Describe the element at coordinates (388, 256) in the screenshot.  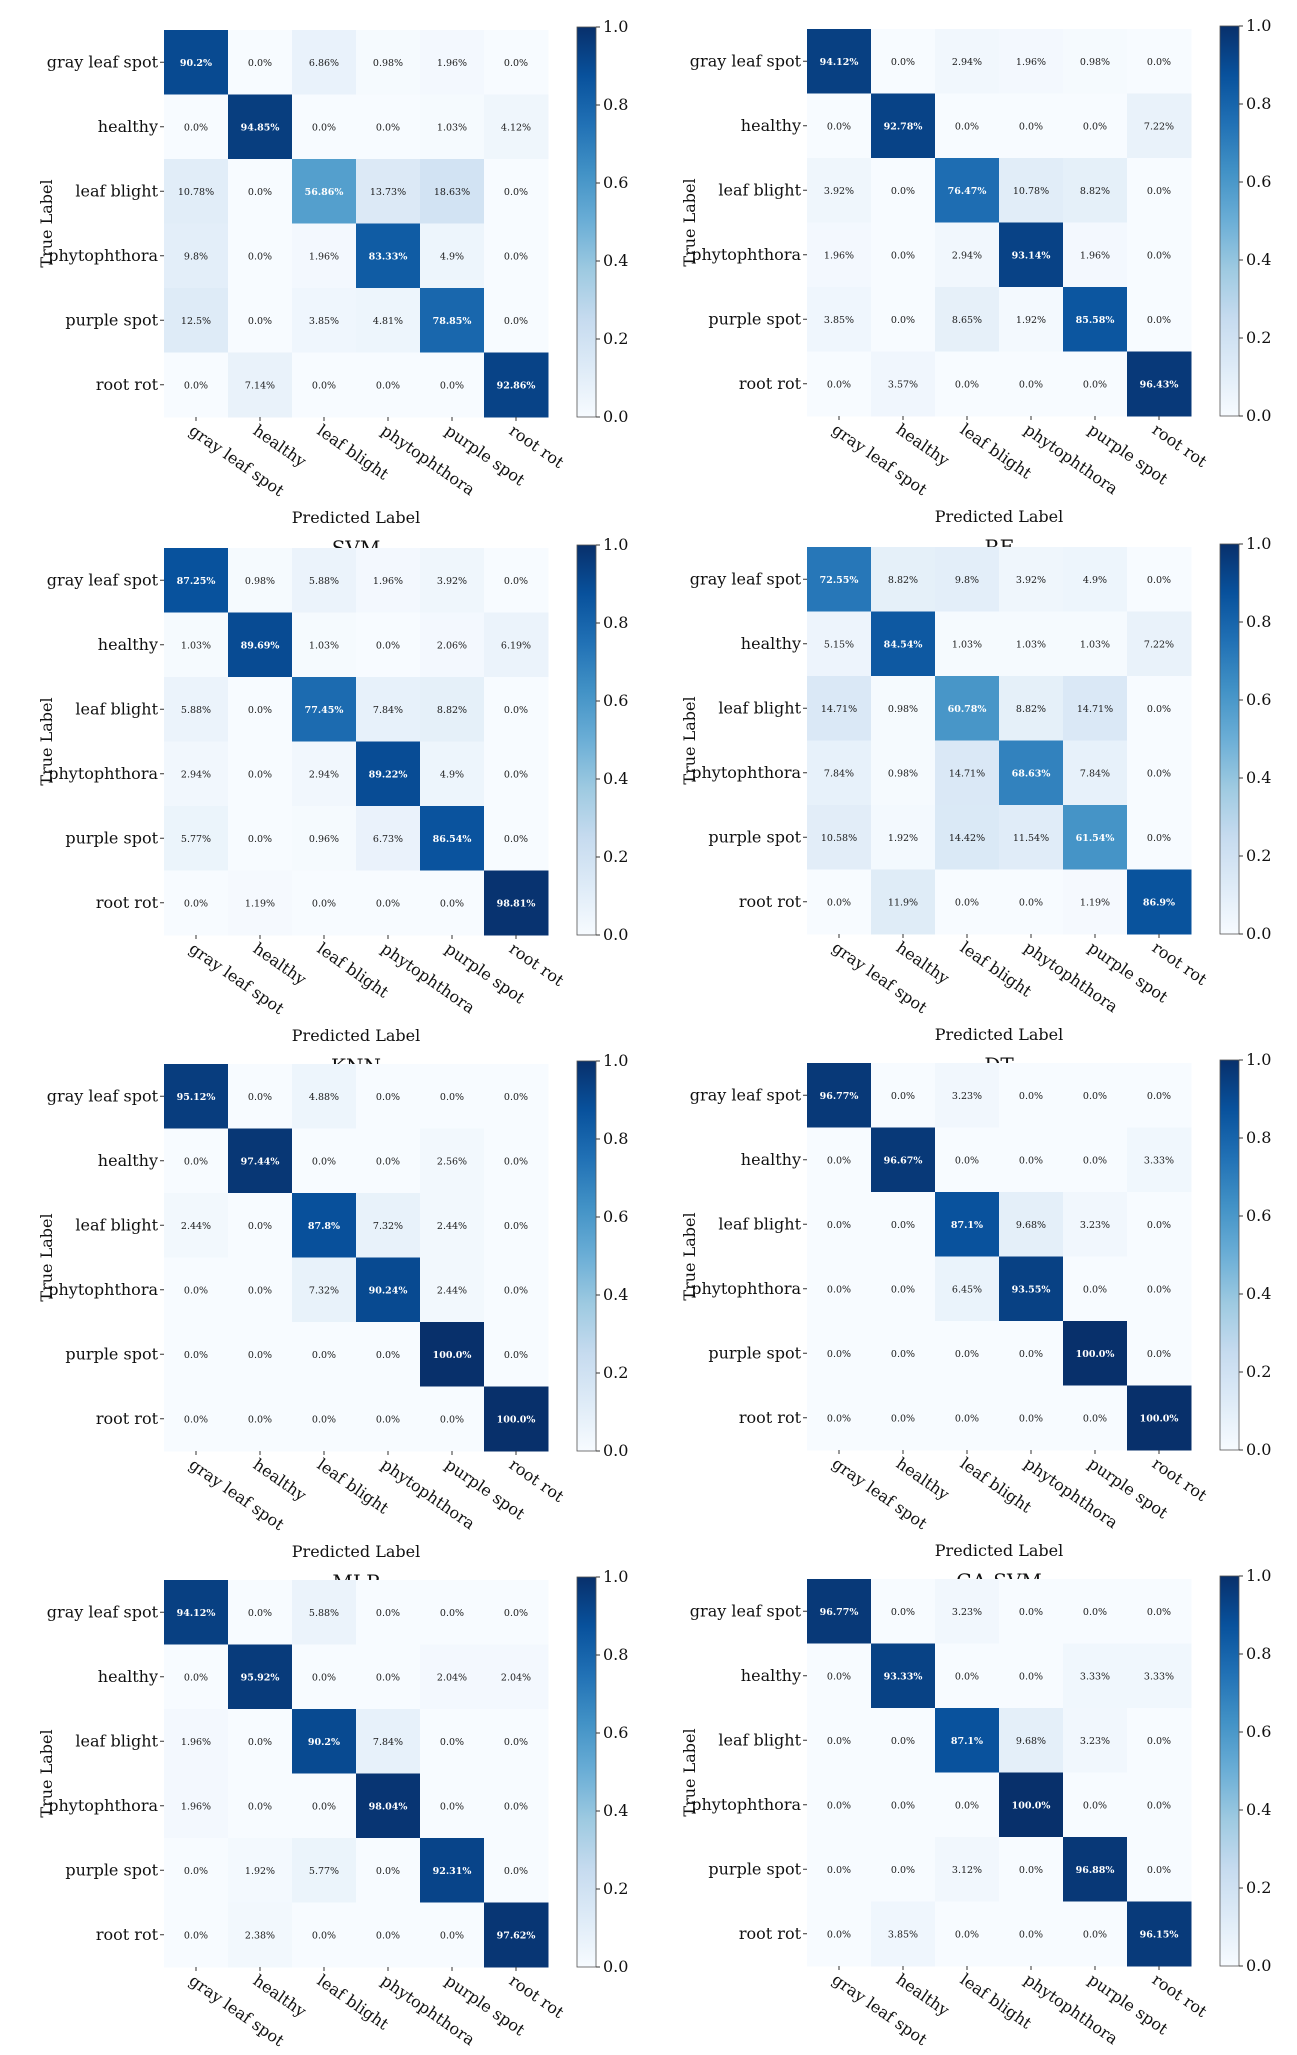
I see `cell-value-label: 83.33%` at that location.